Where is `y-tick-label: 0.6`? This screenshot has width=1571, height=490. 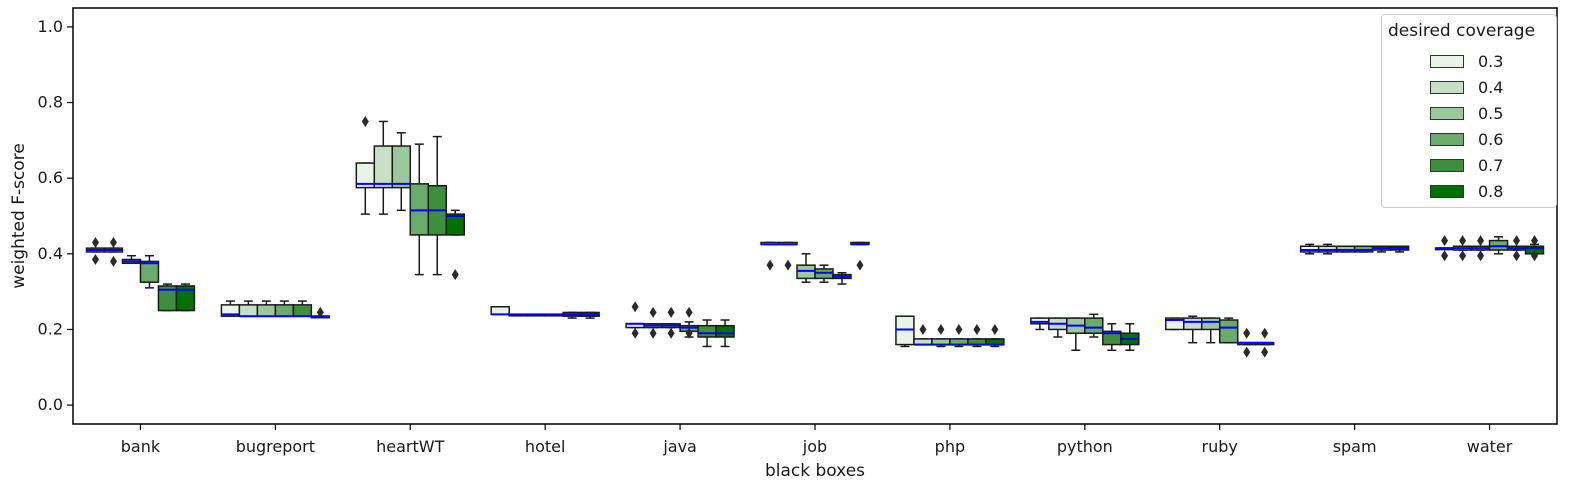
y-tick-label: 0.6 is located at coordinates (50, 177).